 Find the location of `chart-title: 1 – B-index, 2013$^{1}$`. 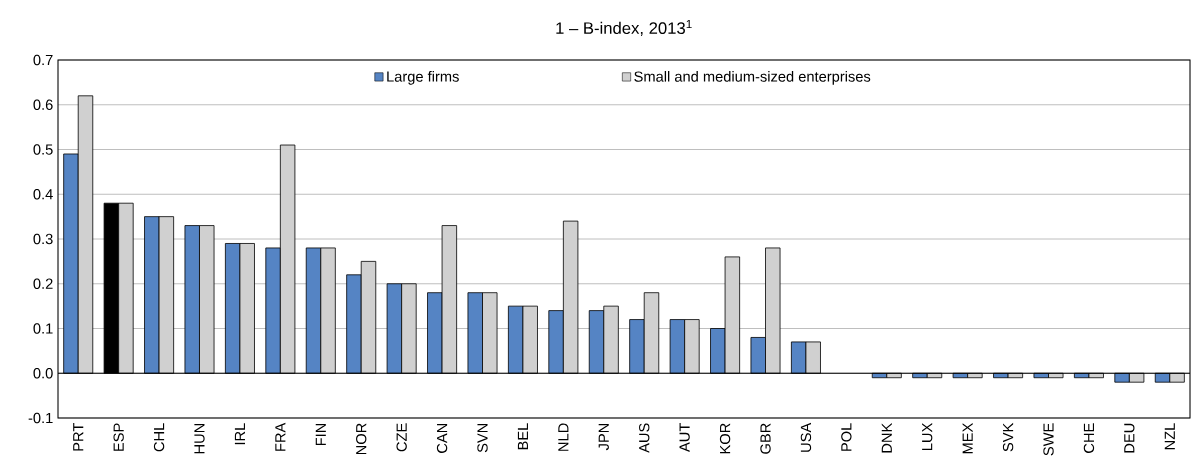

chart-title: 1 – B-index, 2013$^{1}$ is located at coordinates (624, 28).